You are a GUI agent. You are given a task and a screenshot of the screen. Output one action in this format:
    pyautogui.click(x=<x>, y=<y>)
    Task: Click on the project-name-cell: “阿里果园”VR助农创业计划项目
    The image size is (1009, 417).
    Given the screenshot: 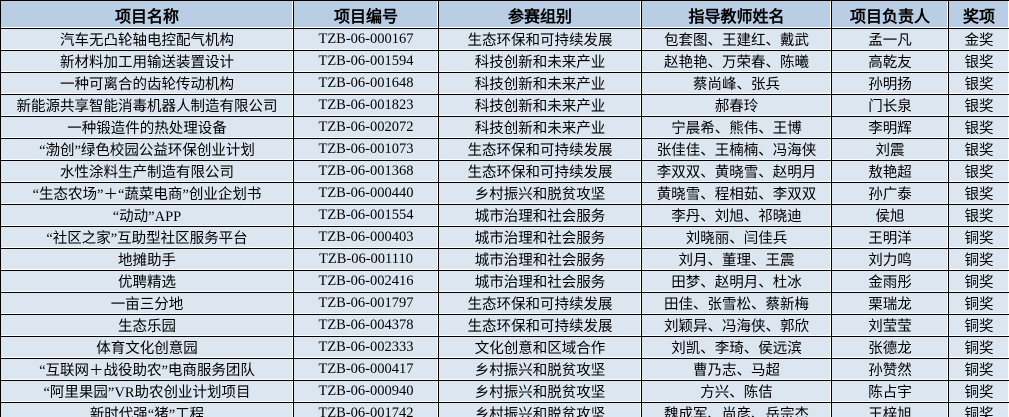 What is the action you would take?
    pyautogui.click(x=147, y=392)
    